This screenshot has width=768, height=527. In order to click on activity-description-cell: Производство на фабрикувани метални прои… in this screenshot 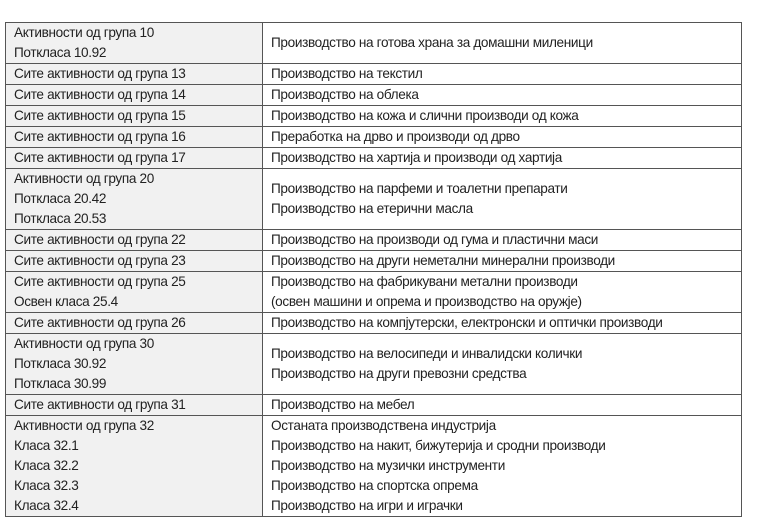, I will do `click(502, 292)`.